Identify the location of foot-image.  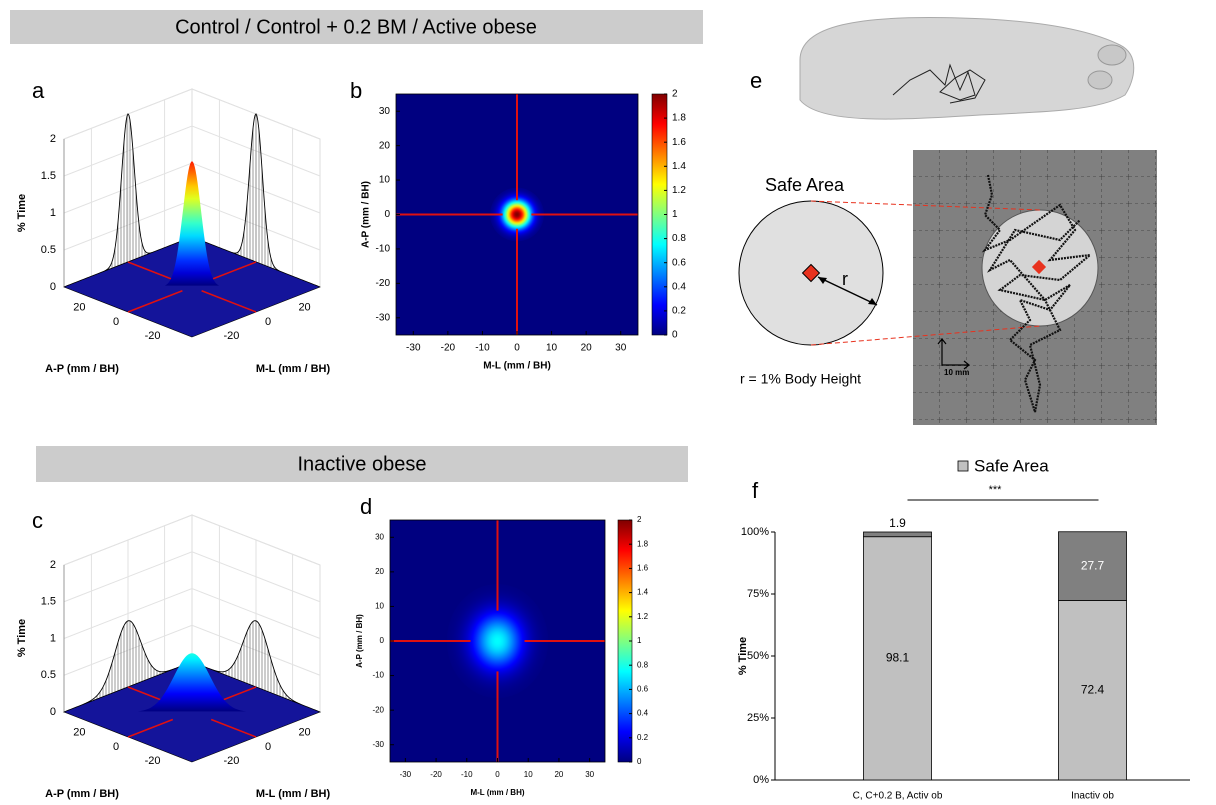
(967, 68).